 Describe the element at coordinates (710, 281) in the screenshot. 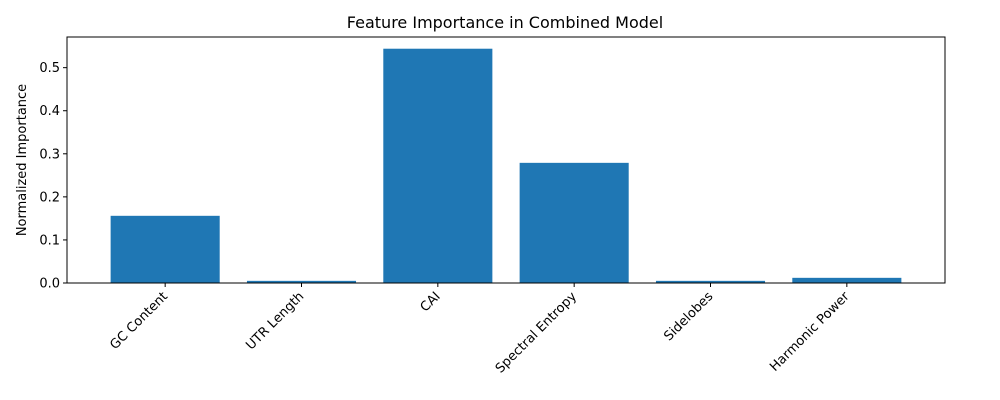

I see `bar-sidelobes` at that location.